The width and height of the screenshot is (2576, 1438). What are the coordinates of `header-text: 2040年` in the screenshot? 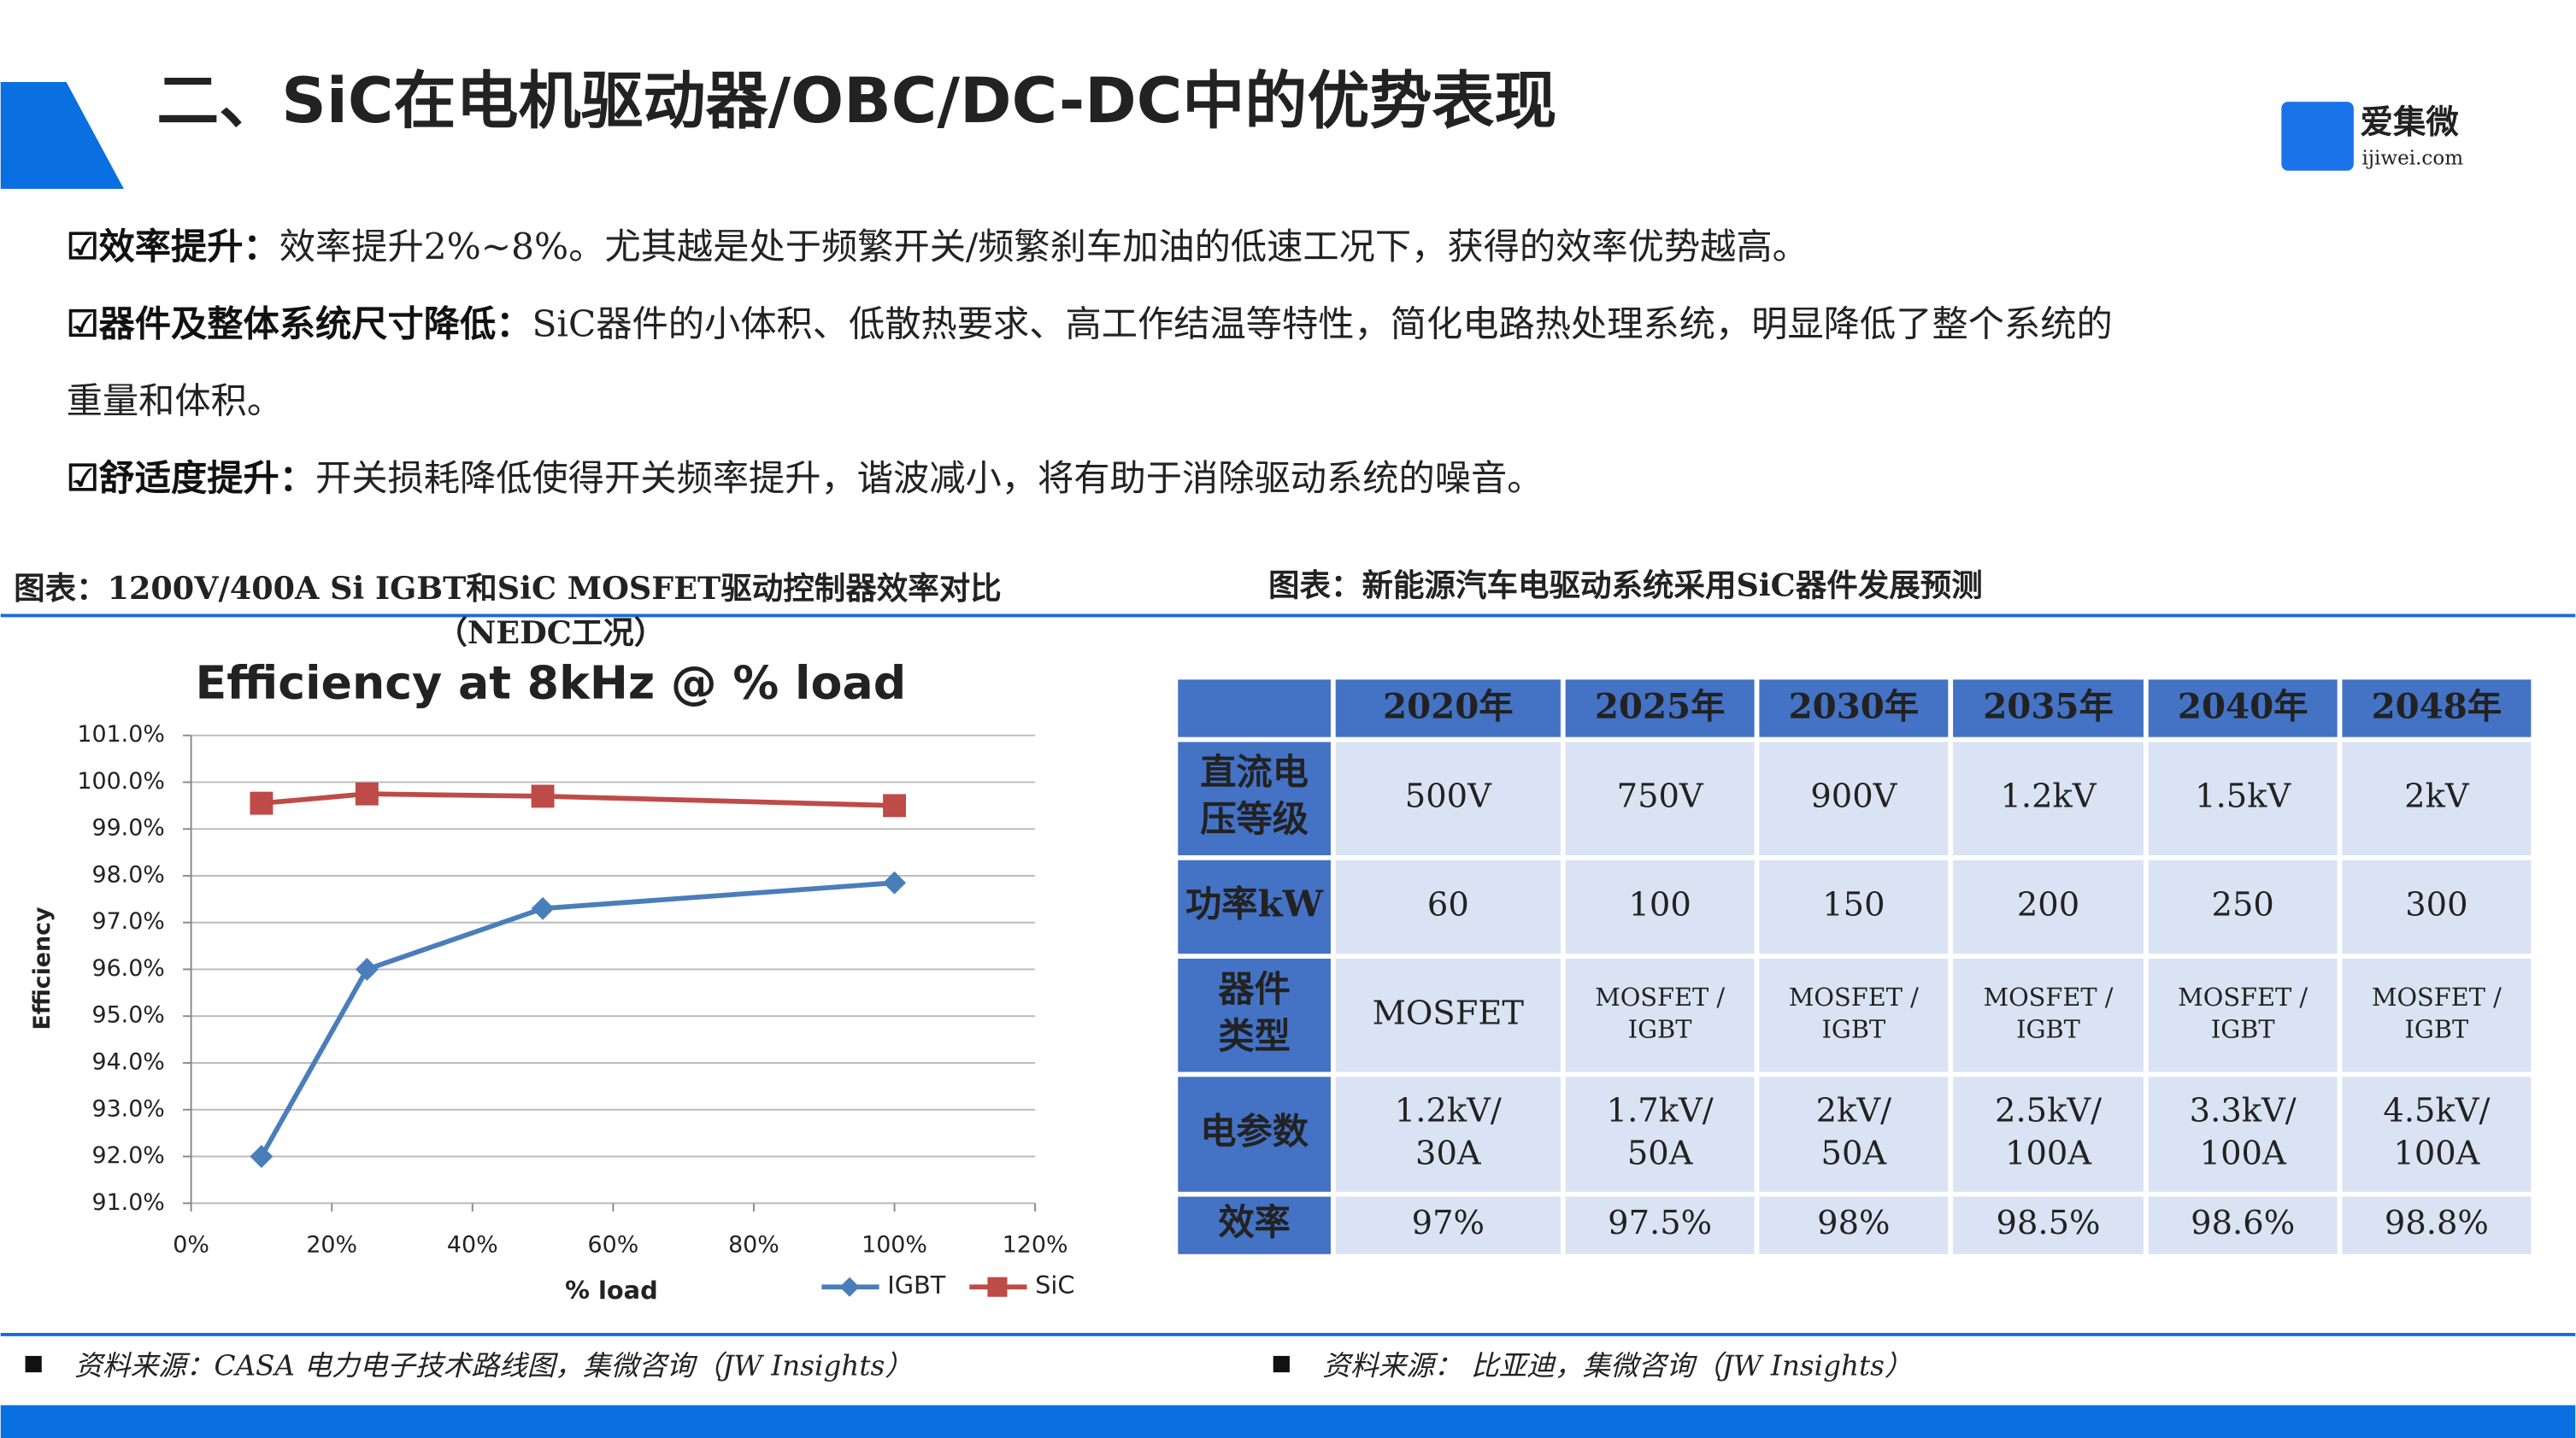 It's located at (2243, 705).